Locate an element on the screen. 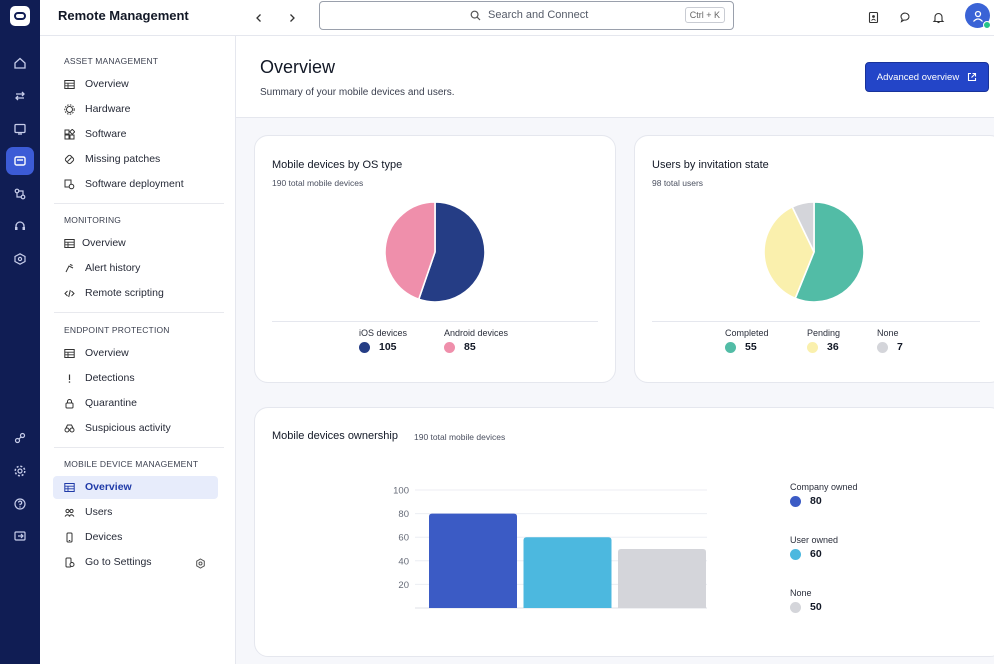 The image size is (994, 664). legend-value: 36 is located at coordinates (833, 347).